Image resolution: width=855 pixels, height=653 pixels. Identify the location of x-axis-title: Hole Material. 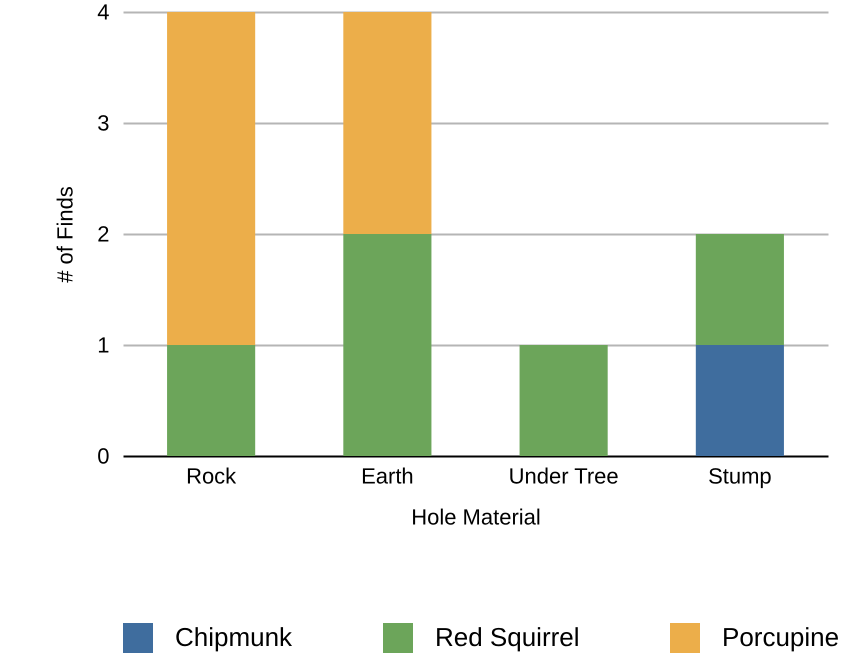
(476, 517).